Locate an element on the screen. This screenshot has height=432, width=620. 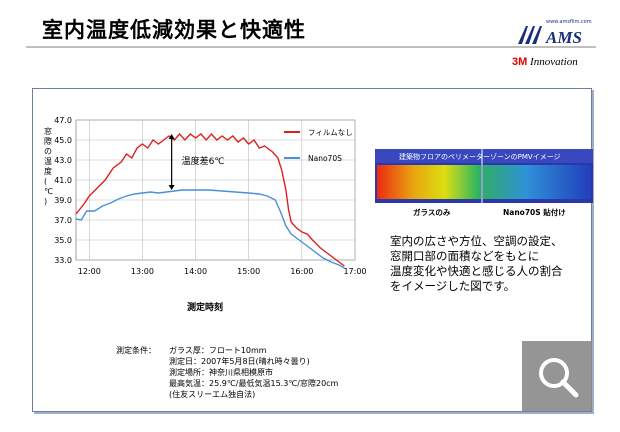
description-line: 窓開口部の面積などをもとに is located at coordinates (465, 256).